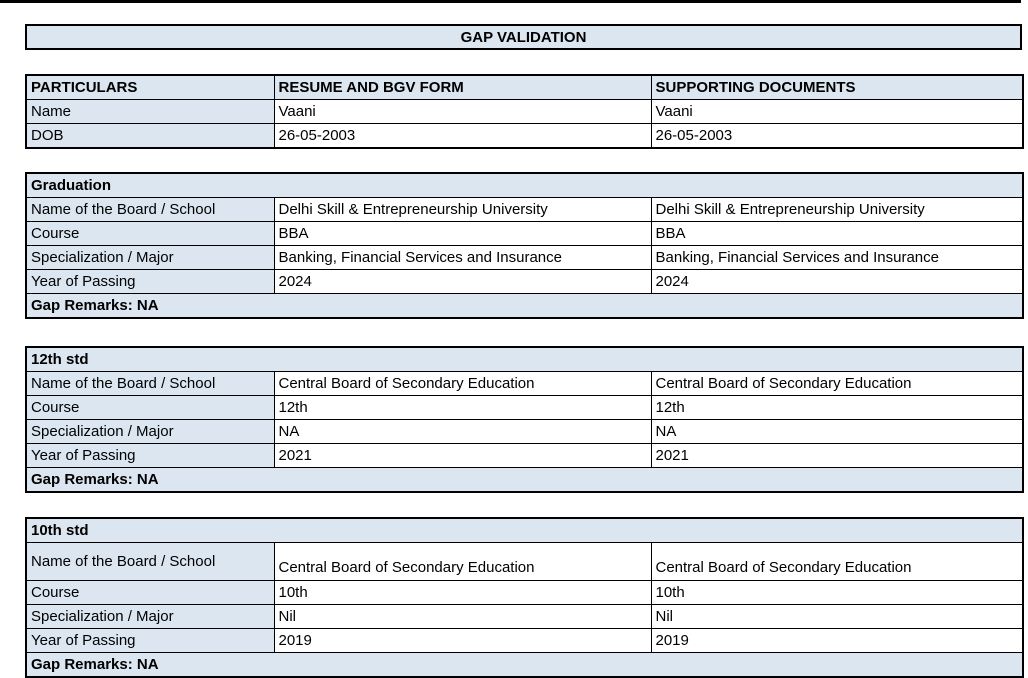  I want to click on section-title-graduation: Graduation, so click(524, 185).